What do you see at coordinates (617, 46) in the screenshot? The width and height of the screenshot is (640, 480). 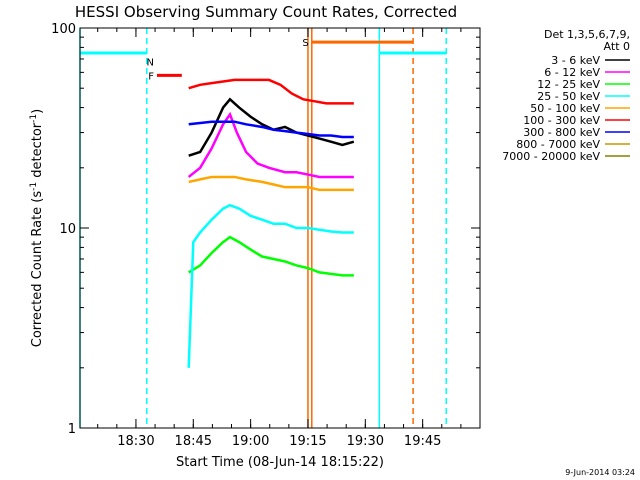 I see `legend-header-line-2: Att 0` at bounding box center [617, 46].